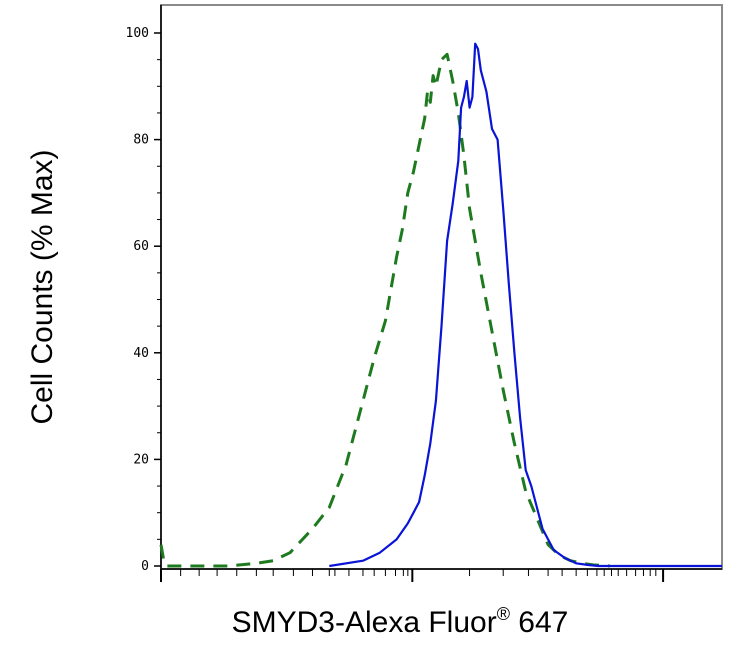 This screenshot has width=747, height=652. I want to click on y-tick-label: 0, so click(145, 566).